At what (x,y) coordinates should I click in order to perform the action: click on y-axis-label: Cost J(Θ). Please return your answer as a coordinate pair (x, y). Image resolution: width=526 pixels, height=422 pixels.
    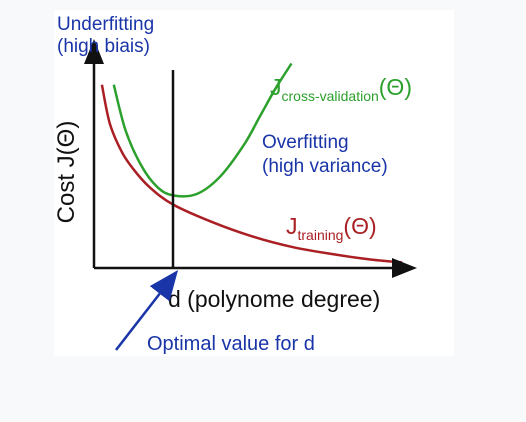
    Looking at the image, I should click on (66, 172).